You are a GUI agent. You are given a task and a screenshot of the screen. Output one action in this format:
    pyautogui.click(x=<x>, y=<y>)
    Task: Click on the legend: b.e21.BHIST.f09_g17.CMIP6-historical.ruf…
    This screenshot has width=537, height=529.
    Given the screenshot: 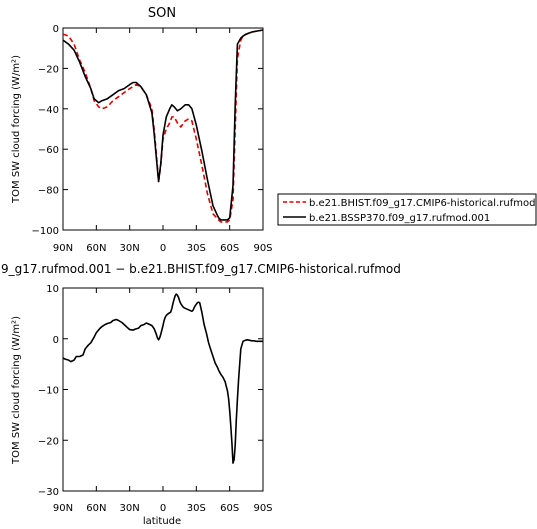 What is the action you would take?
    pyautogui.click(x=407, y=209)
    